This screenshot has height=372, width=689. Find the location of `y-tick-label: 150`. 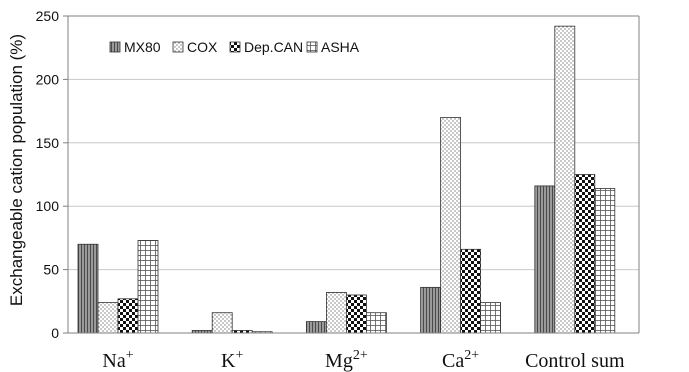

y-tick-label: 150 is located at coordinates (48, 143).